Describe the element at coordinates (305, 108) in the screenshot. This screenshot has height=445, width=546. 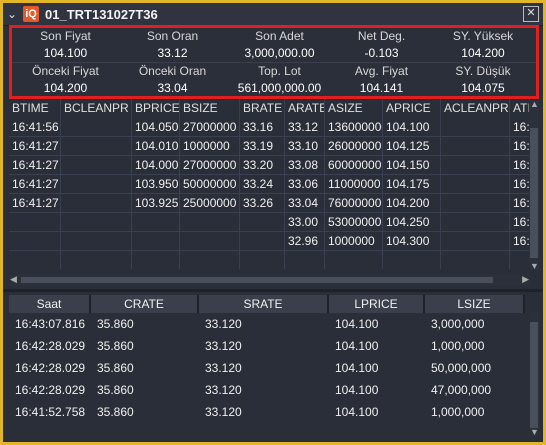
I see `column-header: ARATE` at that location.